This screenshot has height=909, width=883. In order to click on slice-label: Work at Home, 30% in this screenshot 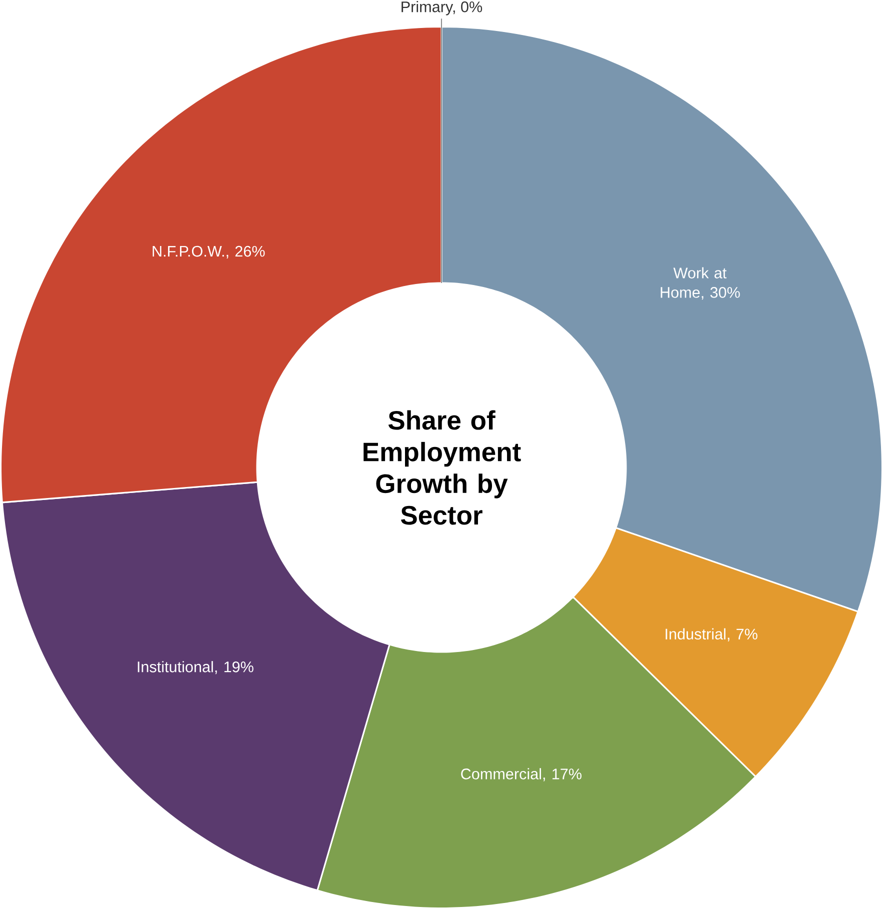, I will do `click(700, 283)`.